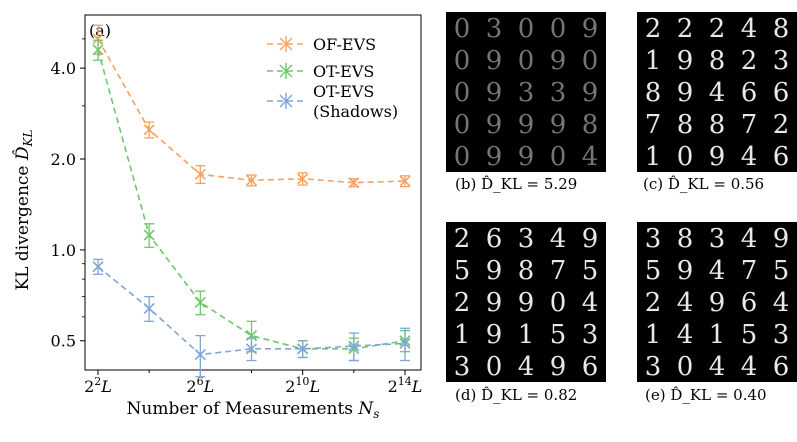 The width and height of the screenshot is (797, 442). I want to click on x-tick-label-0: 22L, so click(98, 385).